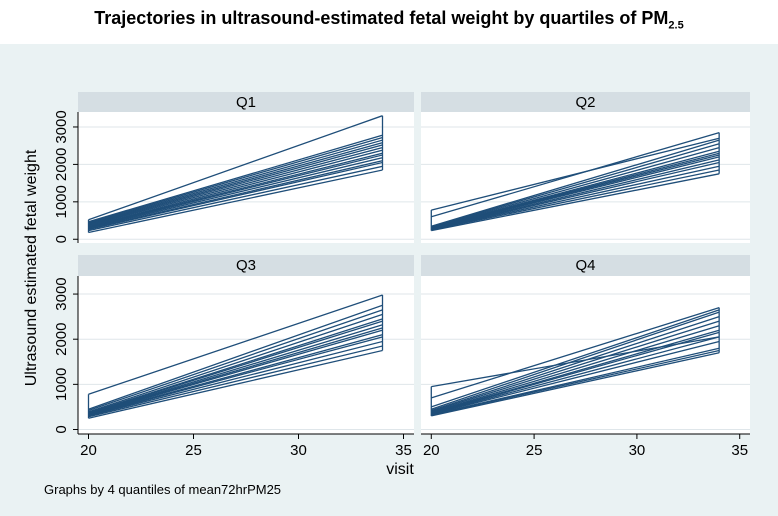  I want to click on panel-title: Q4, so click(585, 265).